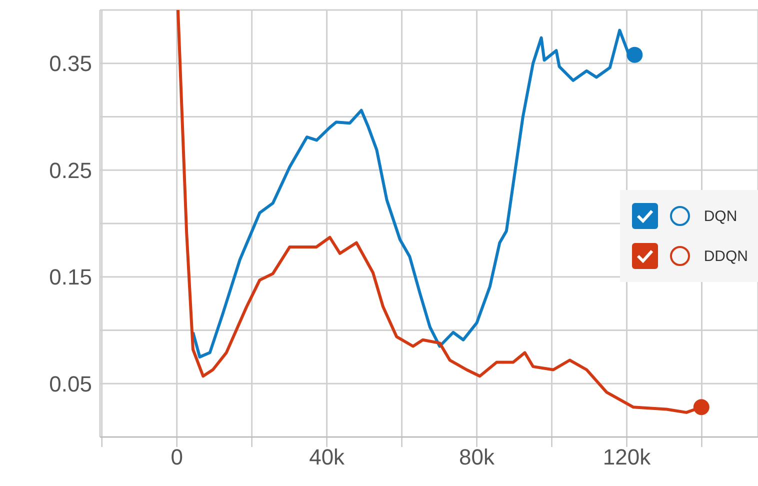  Describe the element at coordinates (70, 170) in the screenshot. I see `y-tick-label: 0.25` at that location.